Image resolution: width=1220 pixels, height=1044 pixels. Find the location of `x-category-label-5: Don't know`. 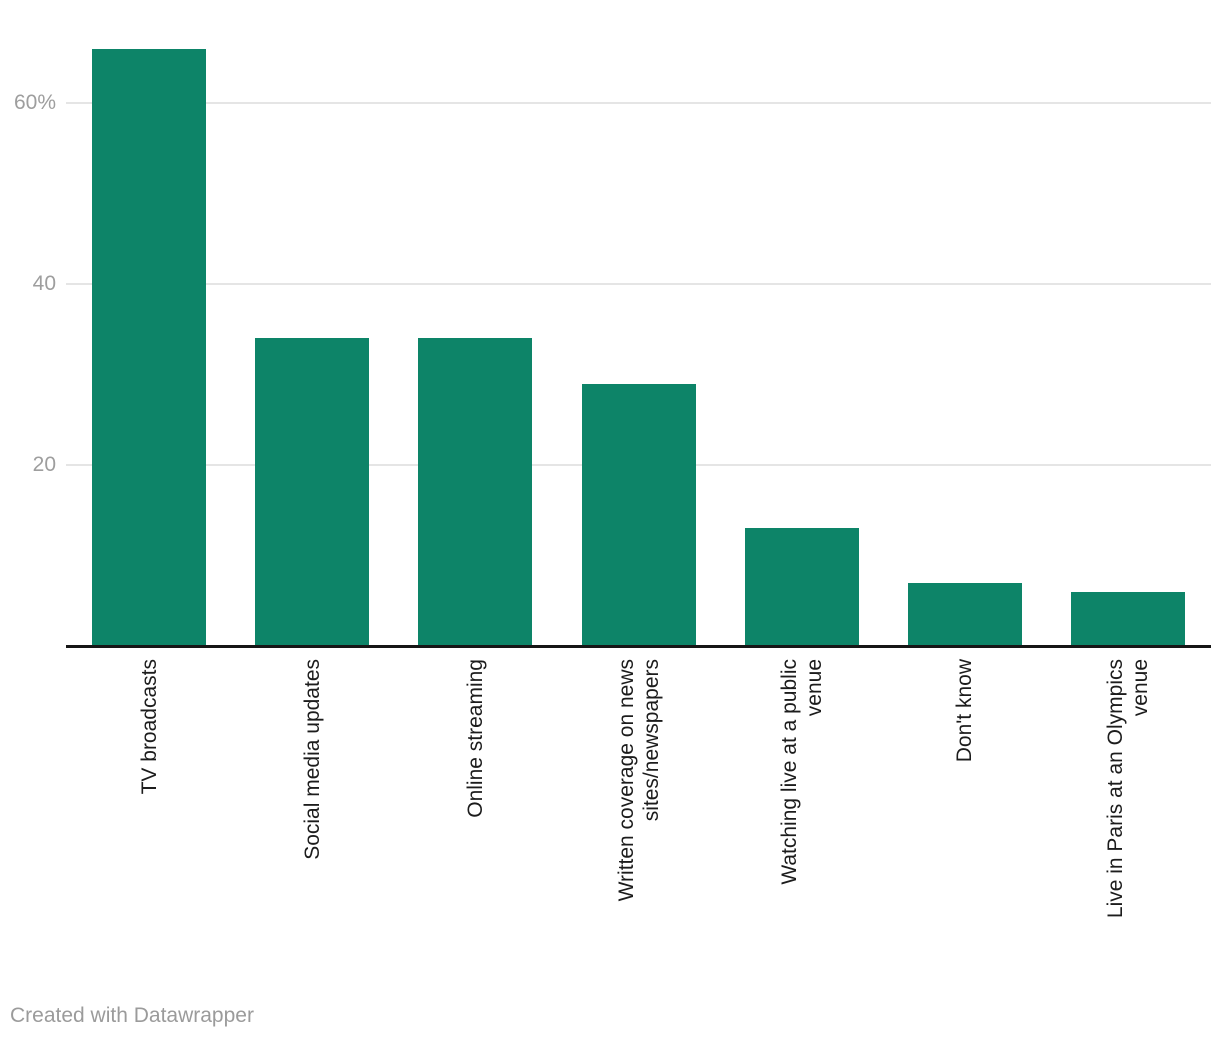

x-category-label-5: Don't know is located at coordinates (964, 829).